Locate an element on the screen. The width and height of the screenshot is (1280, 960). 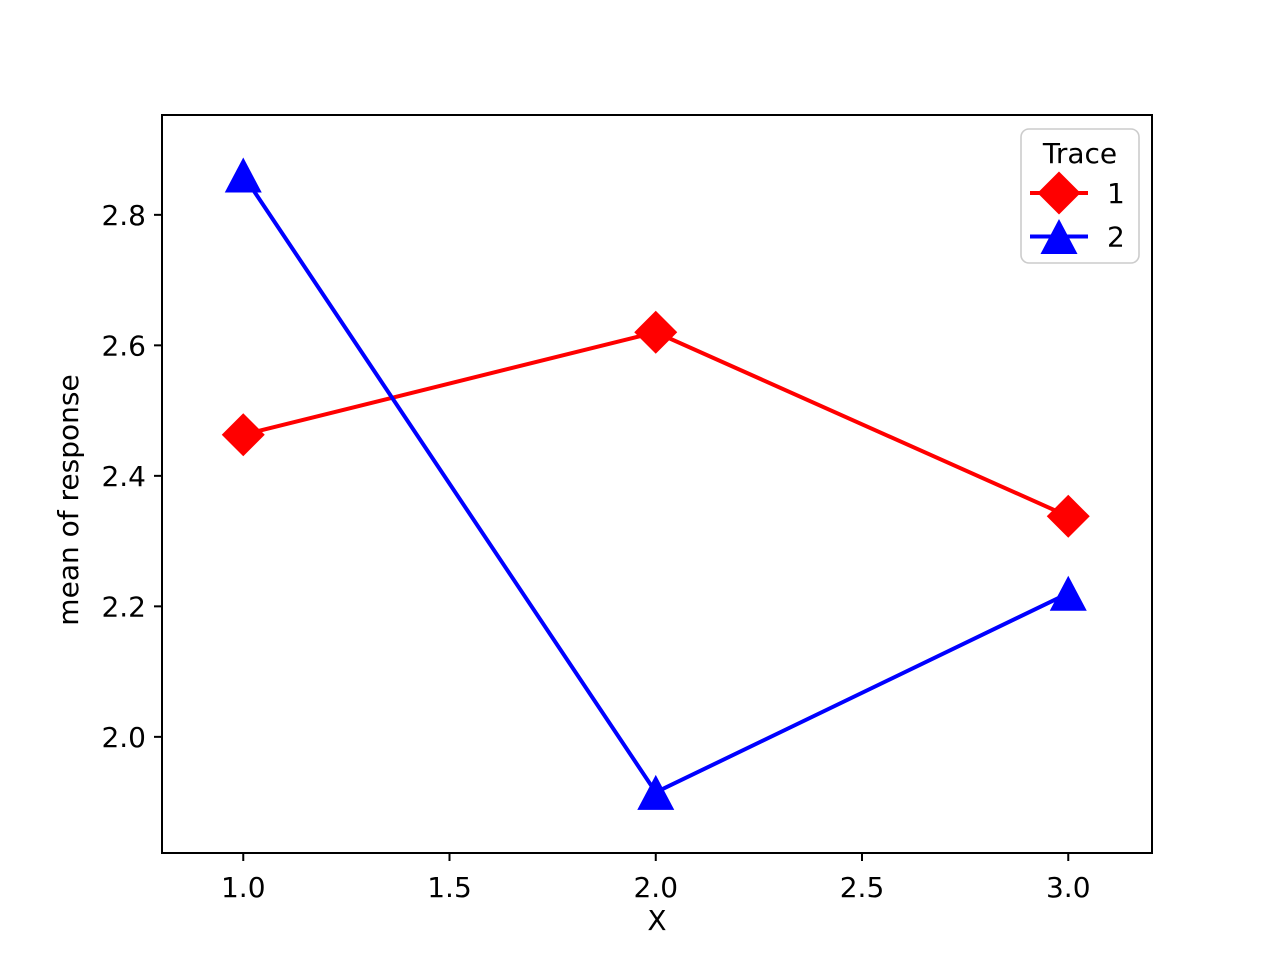
x-tick-label: 1.5 is located at coordinates (449, 887).